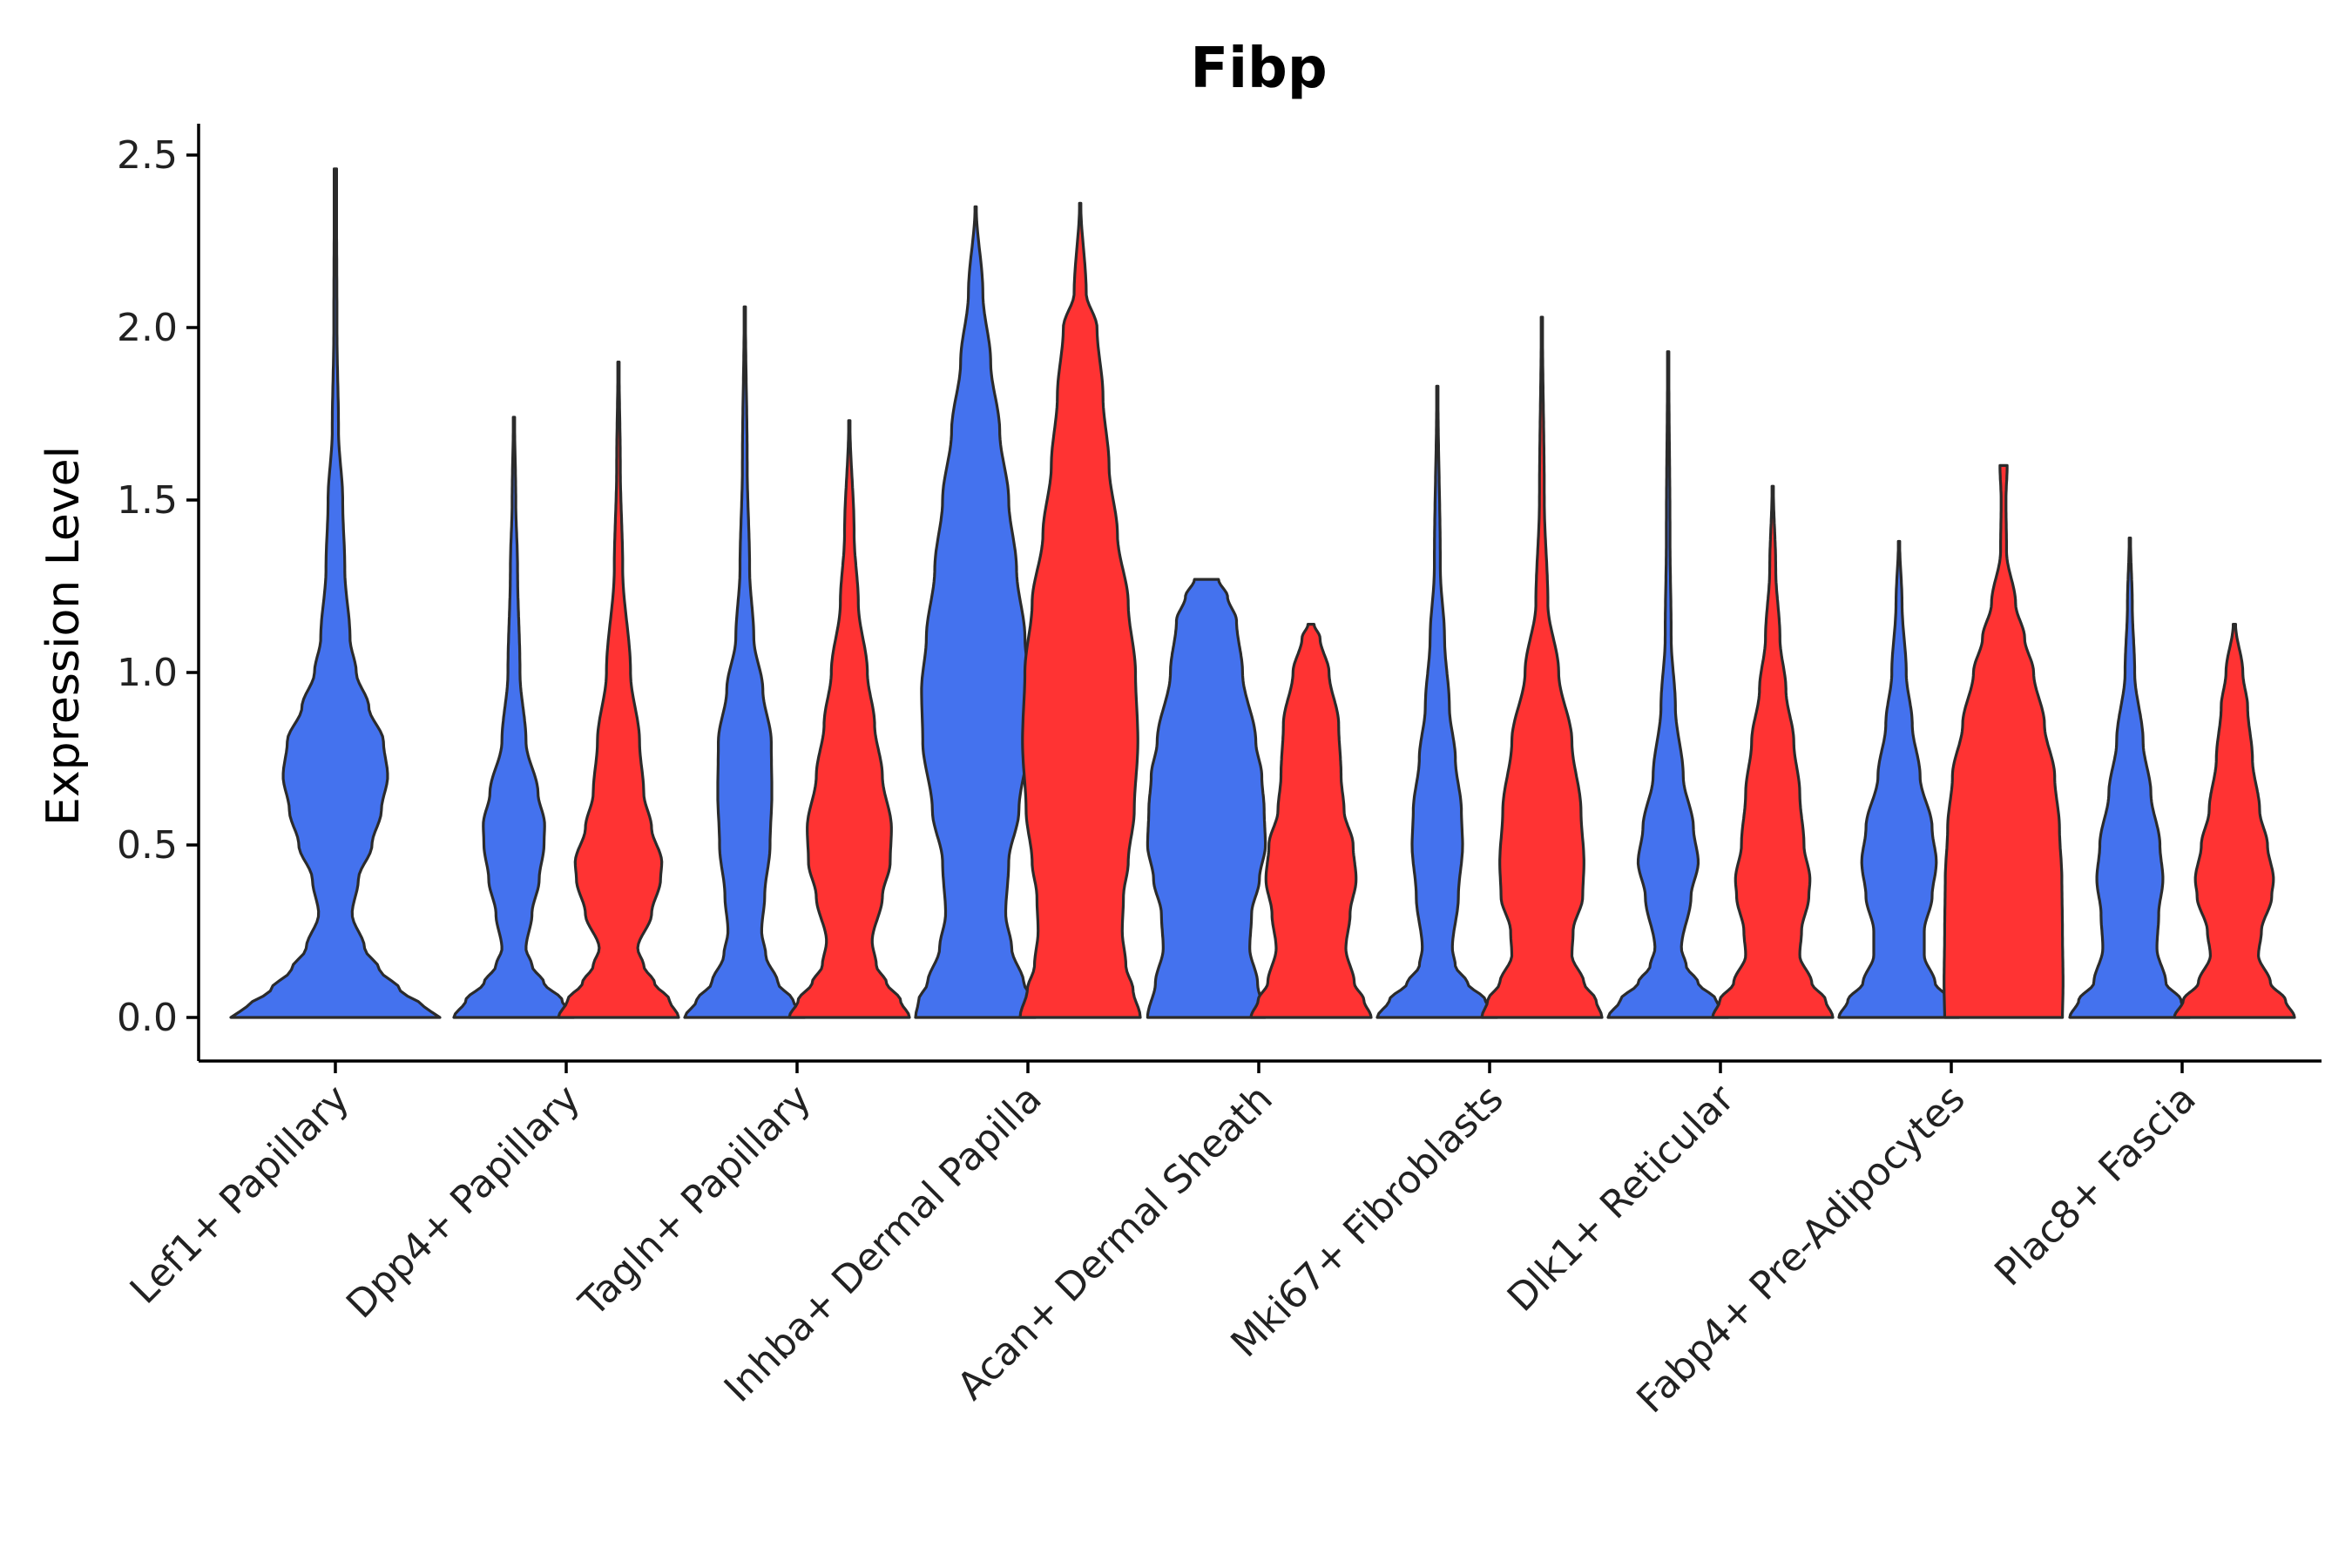 This screenshot has width=2352, height=1568. What do you see at coordinates (1258, 69) in the screenshot?
I see `chart-title: Fibp` at bounding box center [1258, 69].